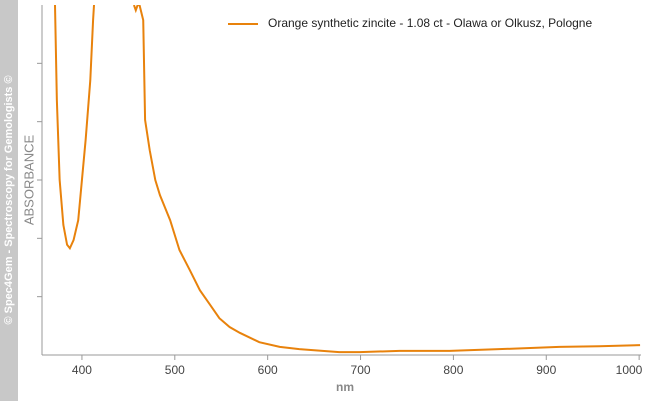 The width and height of the screenshot is (646, 401). Describe the element at coordinates (268, 370) in the screenshot. I see `x-tick-label: 600` at that location.